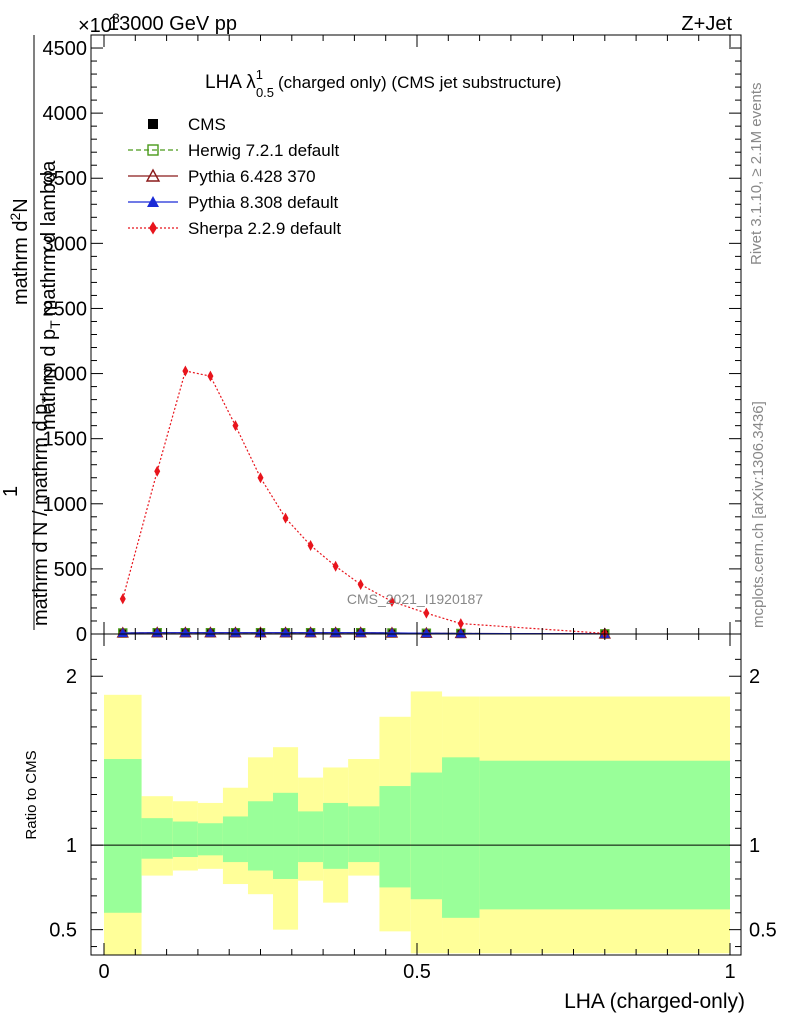 The width and height of the screenshot is (786, 1024). Describe the element at coordinates (65, 179) in the screenshot. I see `y-tick-label: 3500` at that location.